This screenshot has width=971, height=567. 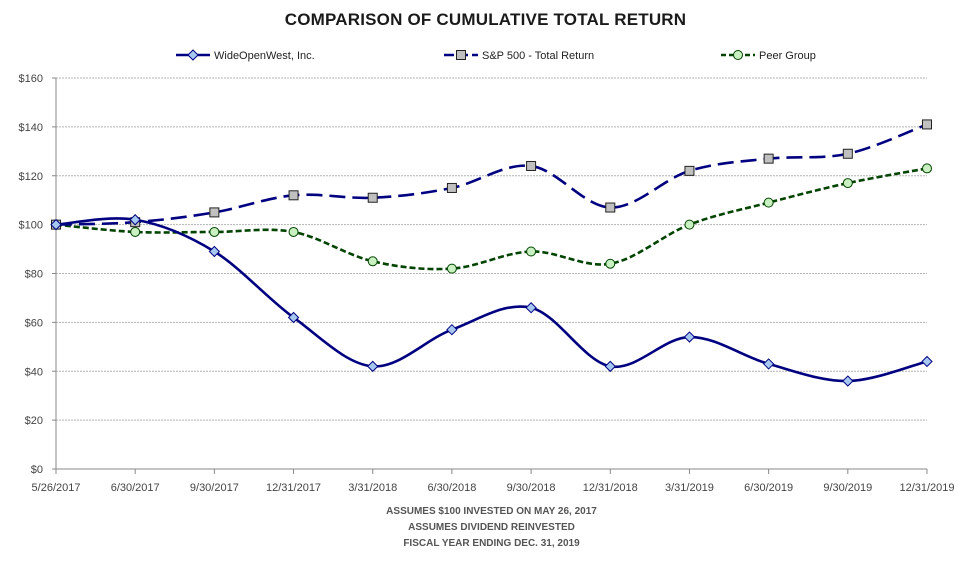 I want to click on y-tick-label: $0, so click(x=37, y=470).